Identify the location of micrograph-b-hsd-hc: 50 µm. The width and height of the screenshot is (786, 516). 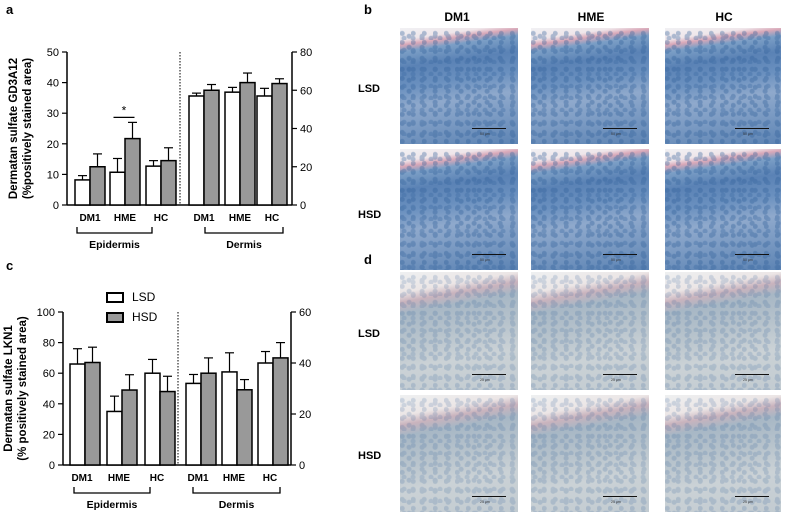
(723, 209).